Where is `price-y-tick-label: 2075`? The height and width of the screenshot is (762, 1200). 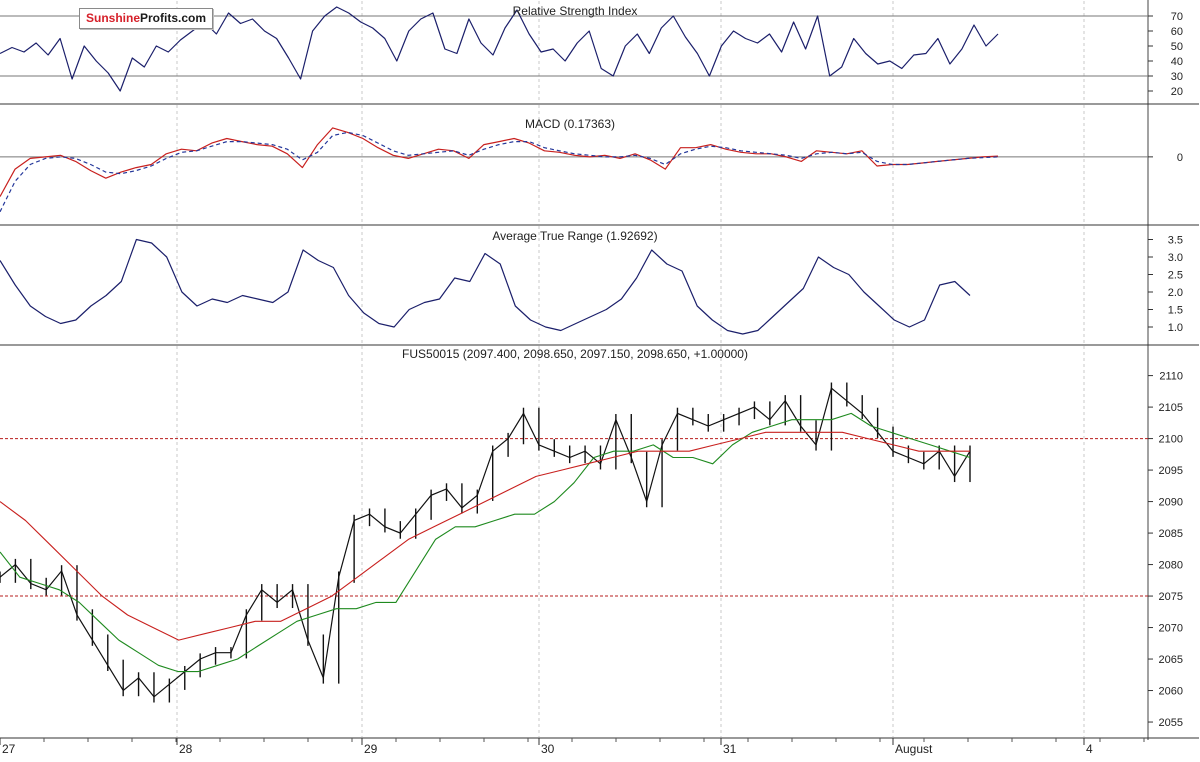
price-y-tick-label: 2075 is located at coordinates (1171, 597).